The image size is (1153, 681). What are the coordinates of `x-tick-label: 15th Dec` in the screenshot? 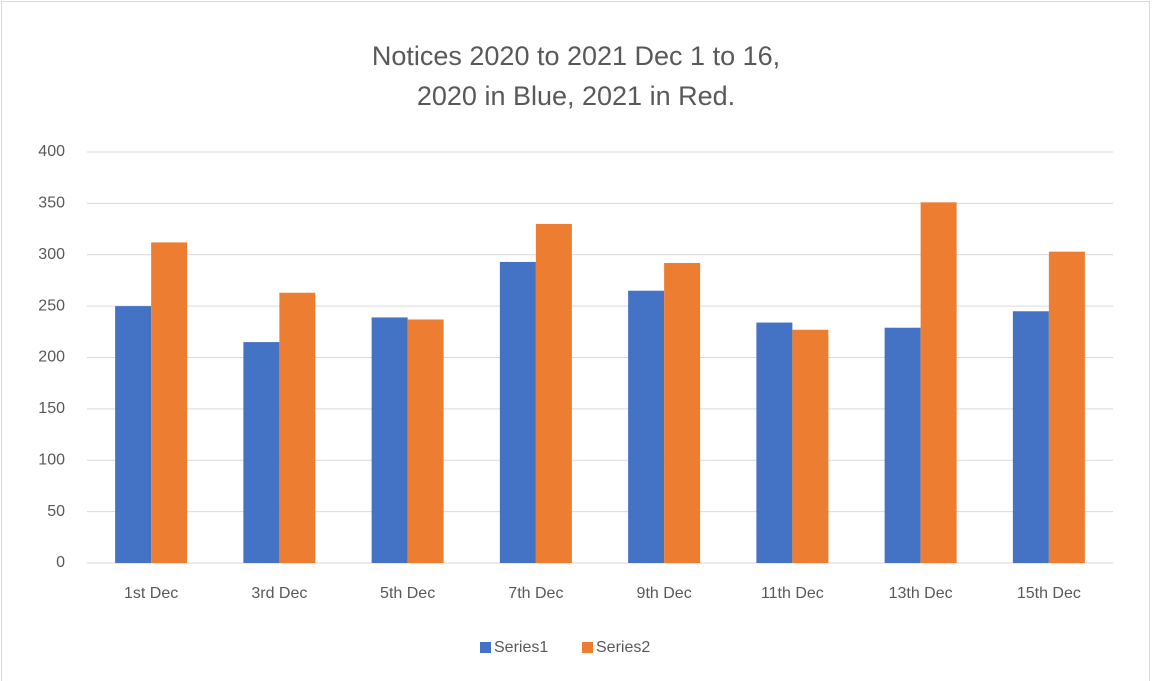 It's located at (1049, 593).